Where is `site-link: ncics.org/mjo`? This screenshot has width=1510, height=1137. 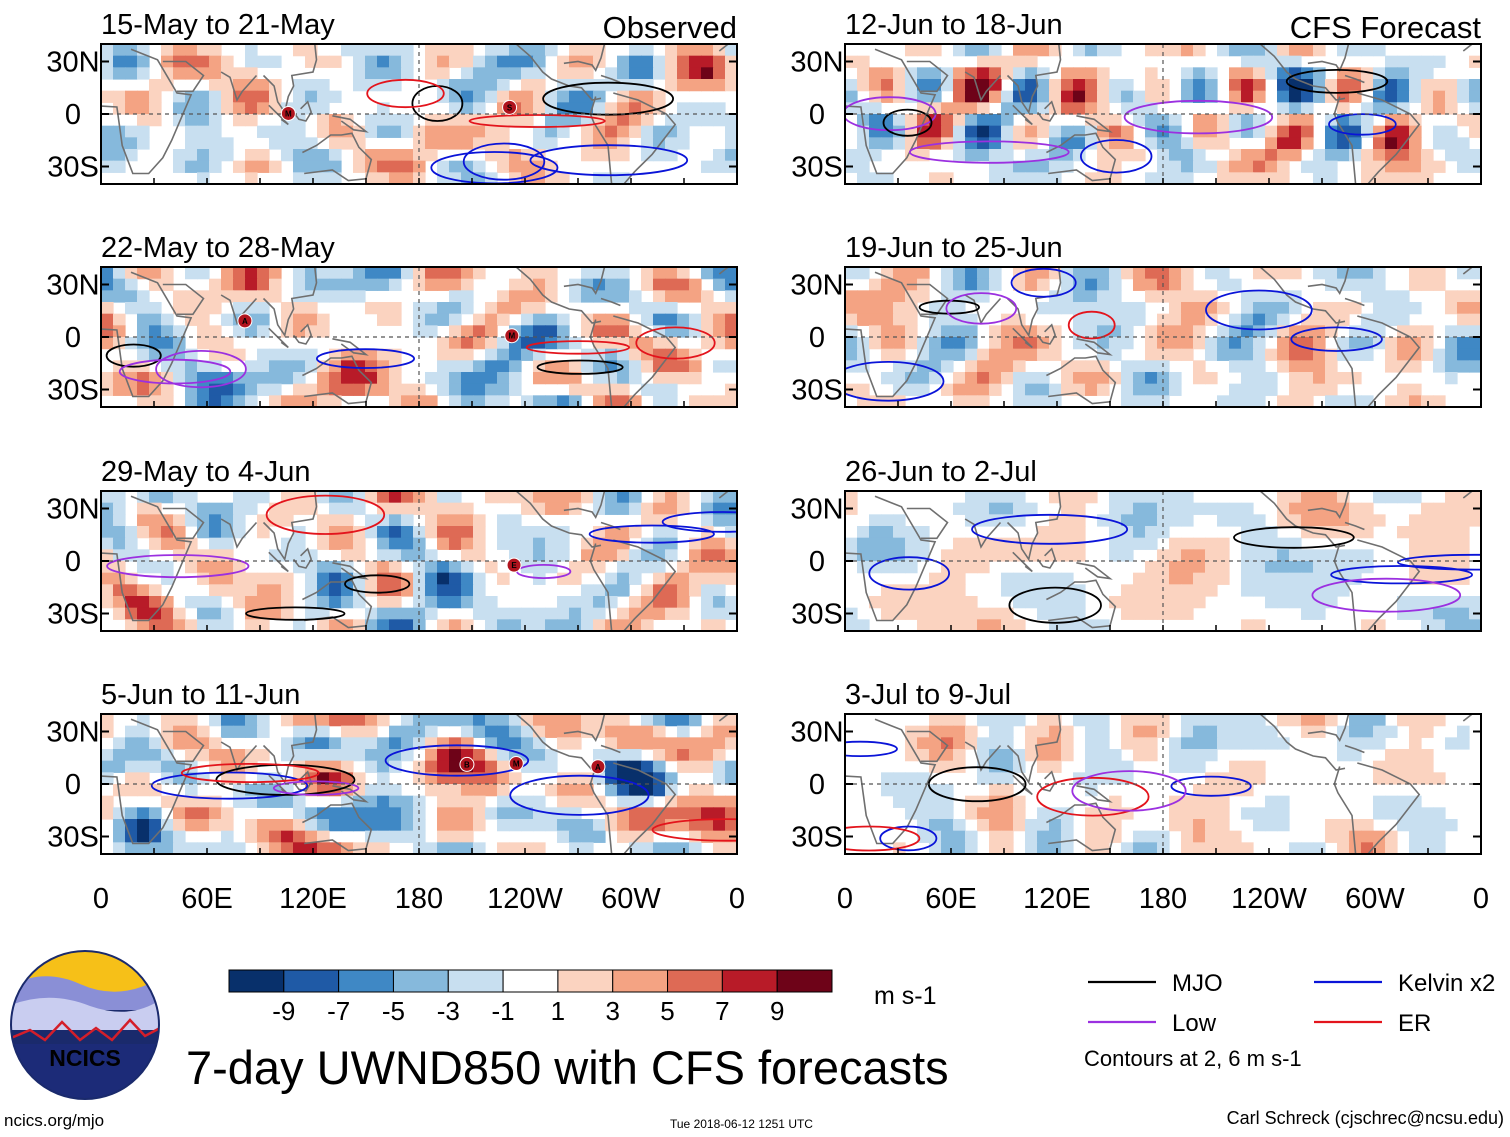
site-link: ncics.org/mjo is located at coordinates (54, 1120).